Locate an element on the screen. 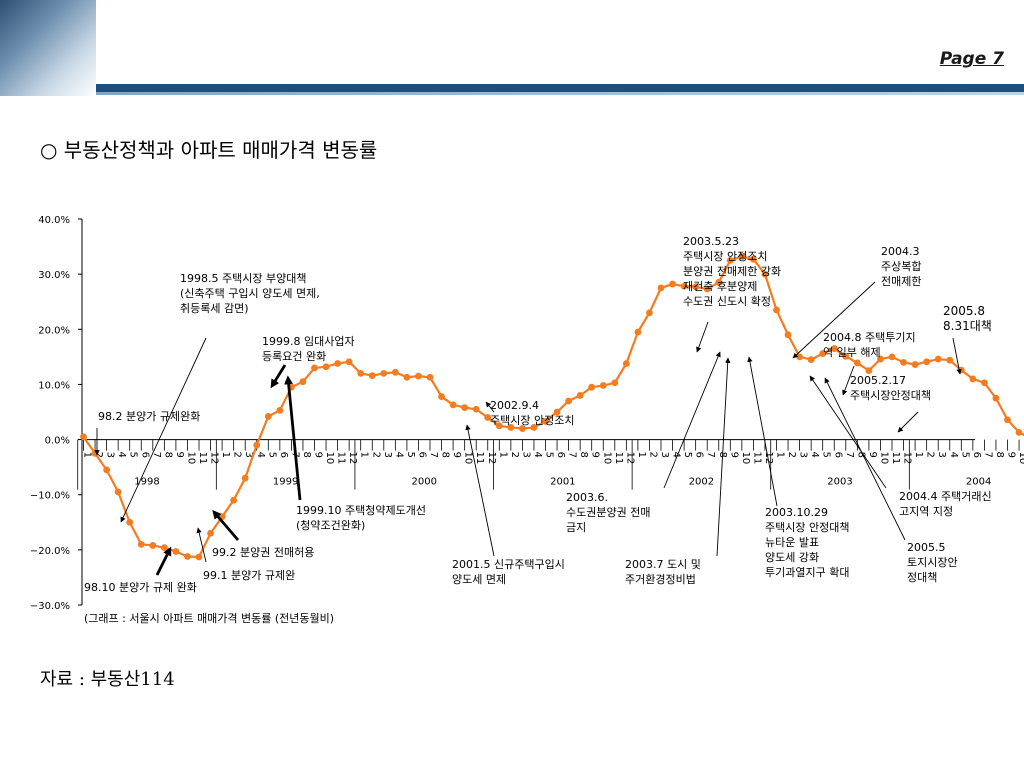  annotation-text: 전매제한 is located at coordinates (901, 281).